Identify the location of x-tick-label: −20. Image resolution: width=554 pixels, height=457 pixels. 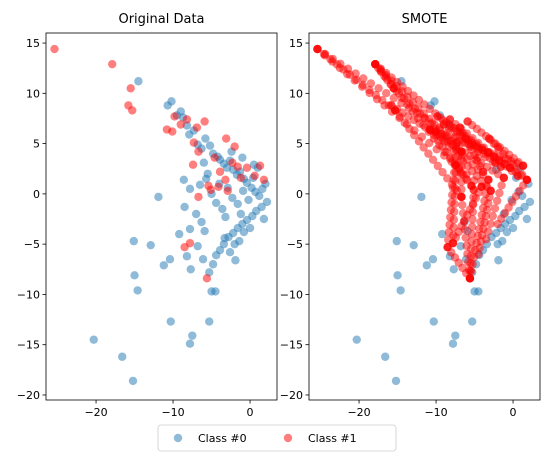
(358, 412).